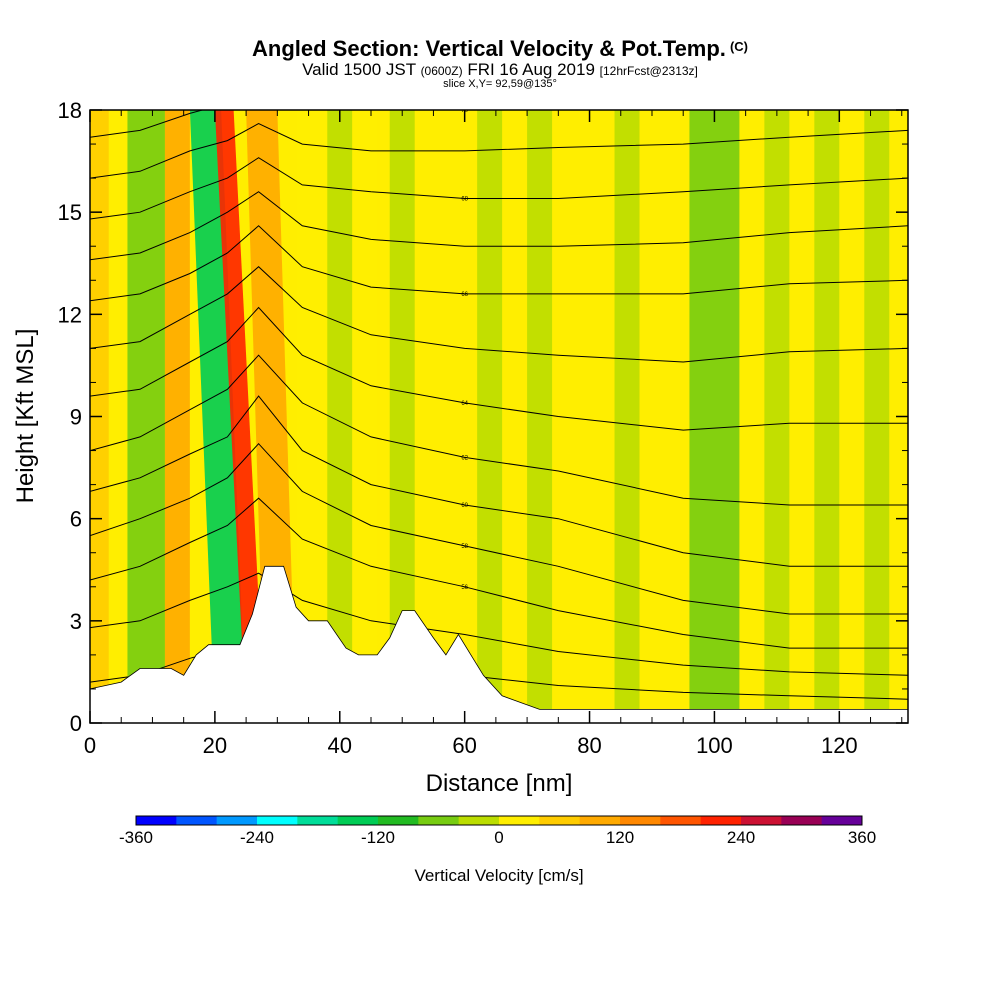 The width and height of the screenshot is (1000, 1000). I want to click on isentrope-label-2: 56, so click(464, 588).